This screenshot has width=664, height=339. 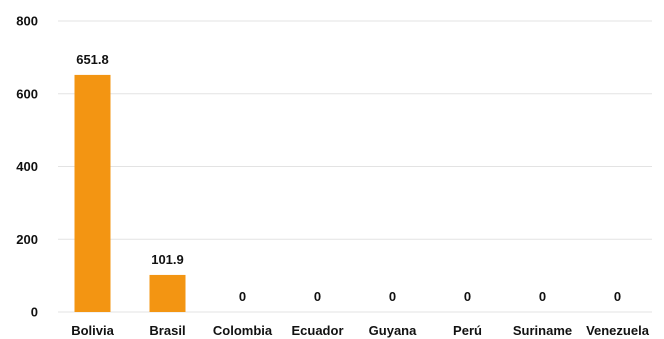 I want to click on data-label-guyana: 0, so click(x=392, y=296).